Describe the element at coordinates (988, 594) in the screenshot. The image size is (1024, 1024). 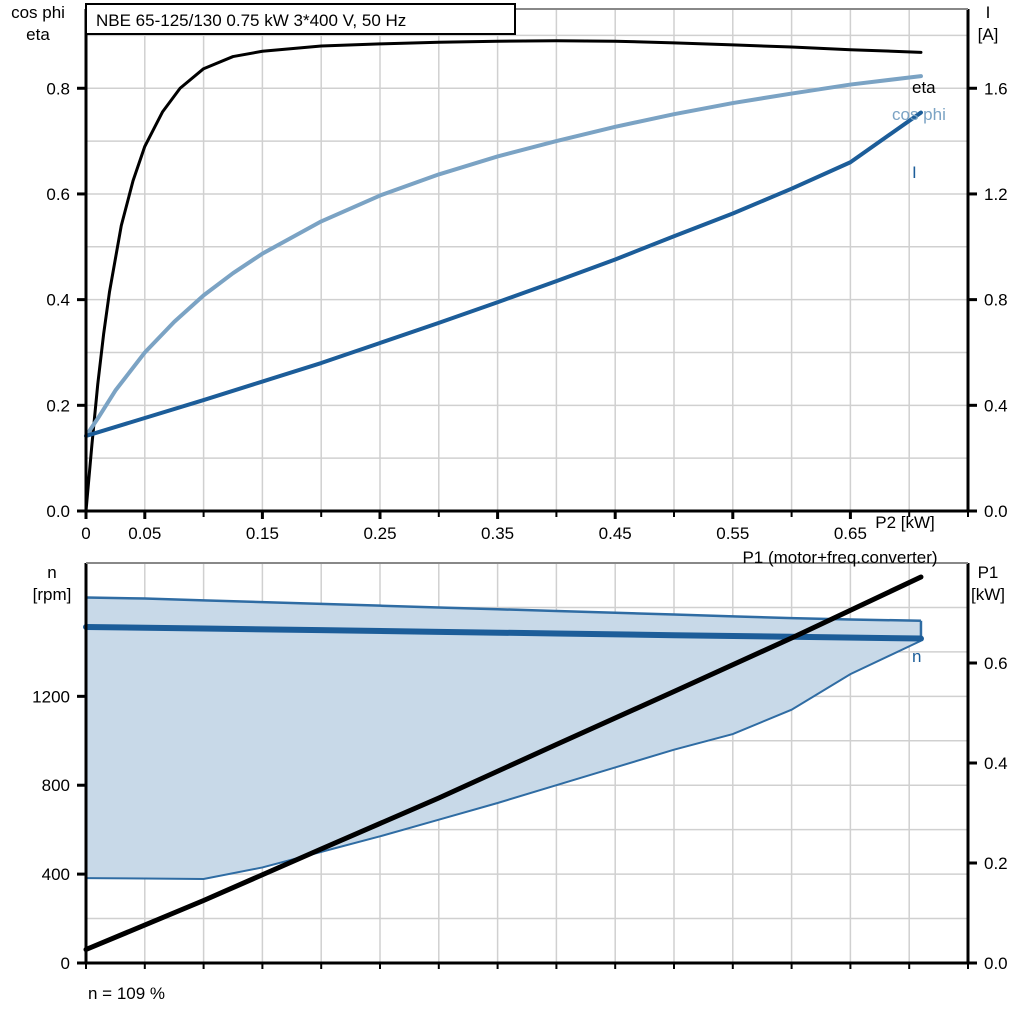
I see `bottom-right-axis-title-line2: [kW]` at that location.